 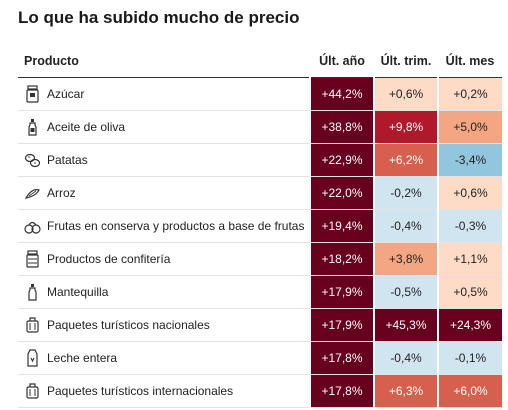 What do you see at coordinates (342, 61) in the screenshot?
I see `header-last-year: Últ. año` at bounding box center [342, 61].